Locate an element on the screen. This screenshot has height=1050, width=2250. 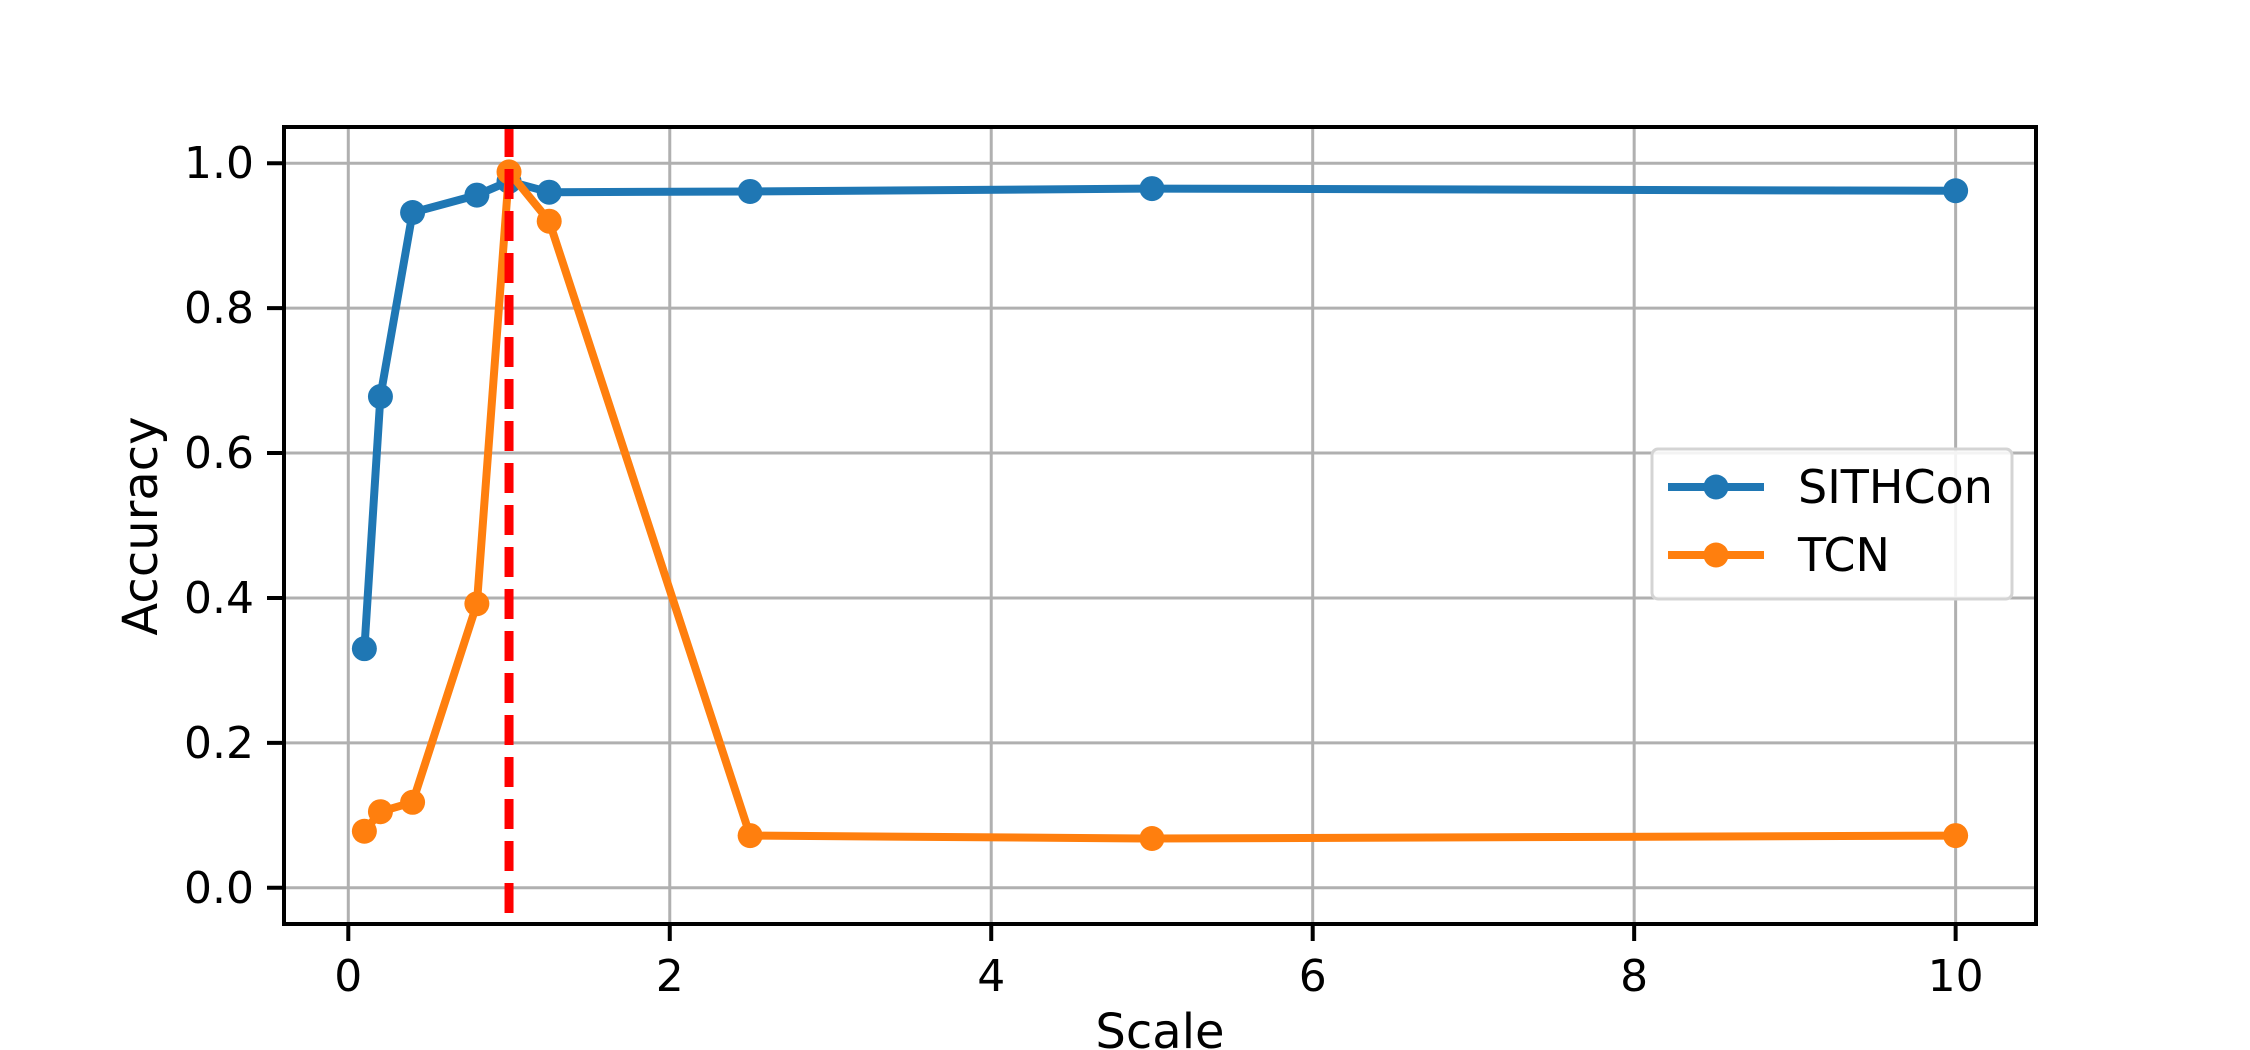
legend-label-tcn: TCN is located at coordinates (1843, 555).